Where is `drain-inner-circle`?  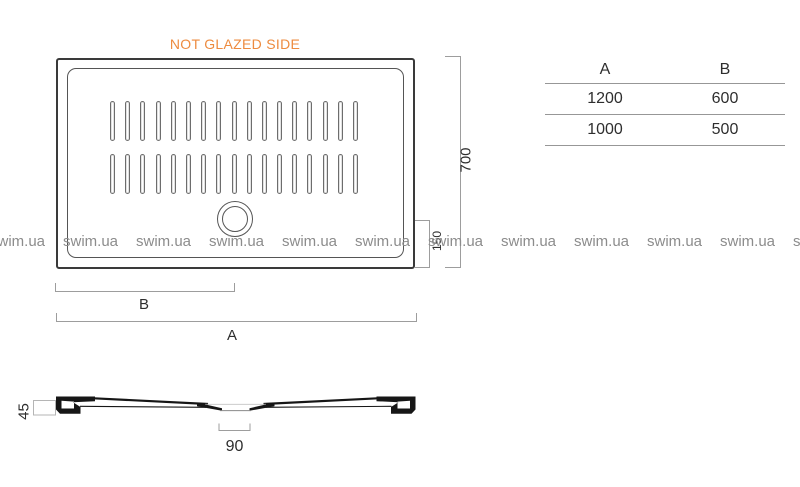 drain-inner-circle is located at coordinates (235, 219).